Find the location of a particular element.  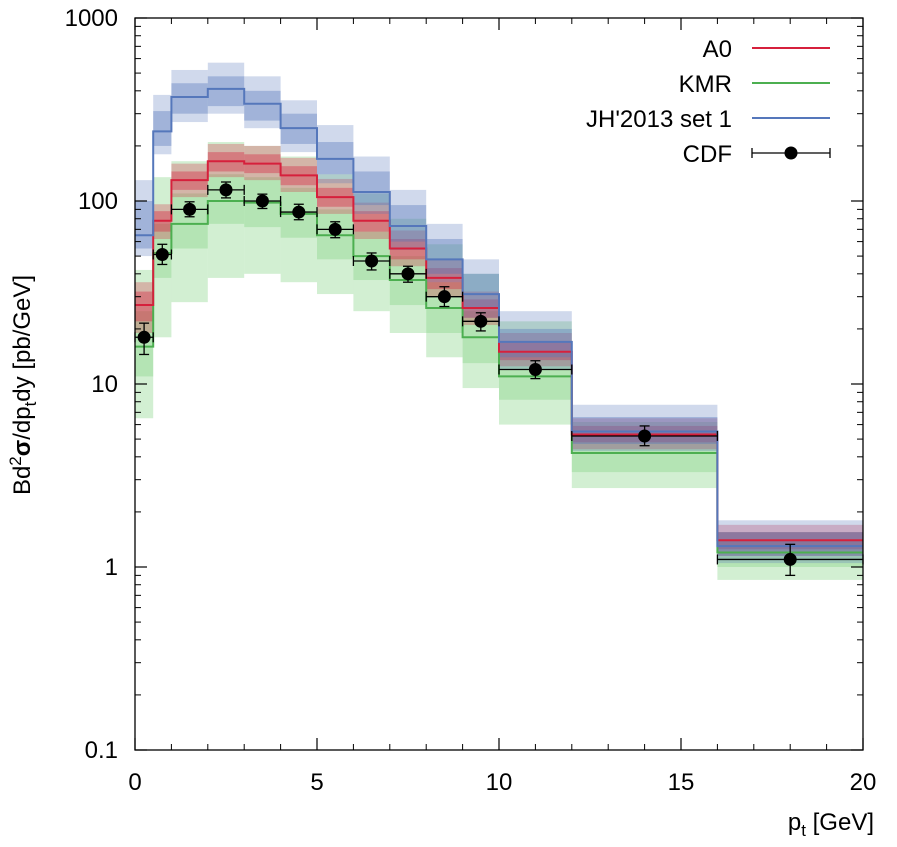

legend: A0 KMR JH'2013 set 1 CDF is located at coordinates (708, 102).